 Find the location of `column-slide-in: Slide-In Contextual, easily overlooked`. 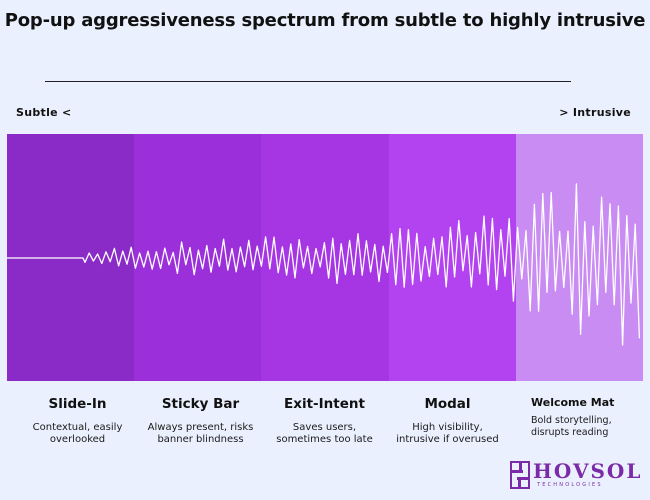

column-slide-in: Slide-In Contextual, easily overlooked is located at coordinates (77, 421).